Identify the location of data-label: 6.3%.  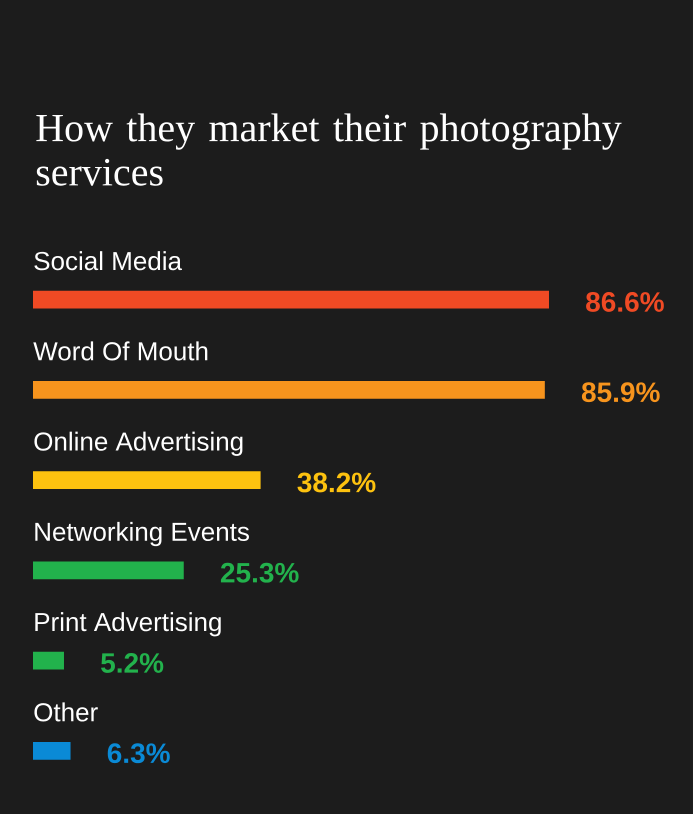
(139, 753).